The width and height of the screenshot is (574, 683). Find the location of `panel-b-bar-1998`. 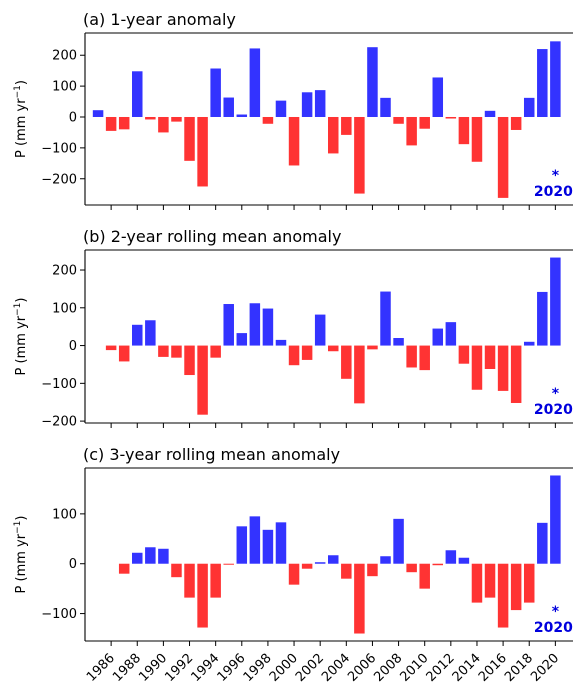

panel-b-bar-1998 is located at coordinates (268, 327).